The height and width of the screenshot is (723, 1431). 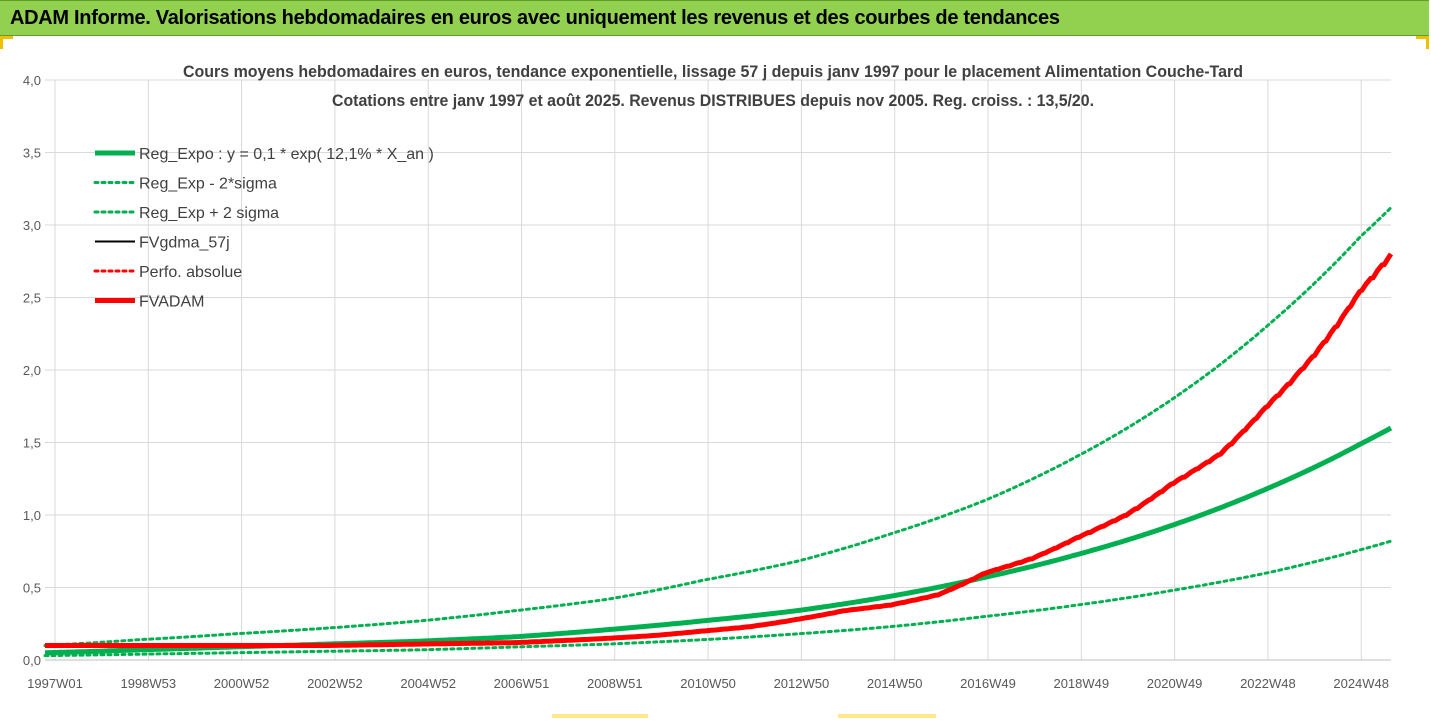 What do you see at coordinates (335, 683) in the screenshot?
I see `x-tick-label: 2002W52` at bounding box center [335, 683].